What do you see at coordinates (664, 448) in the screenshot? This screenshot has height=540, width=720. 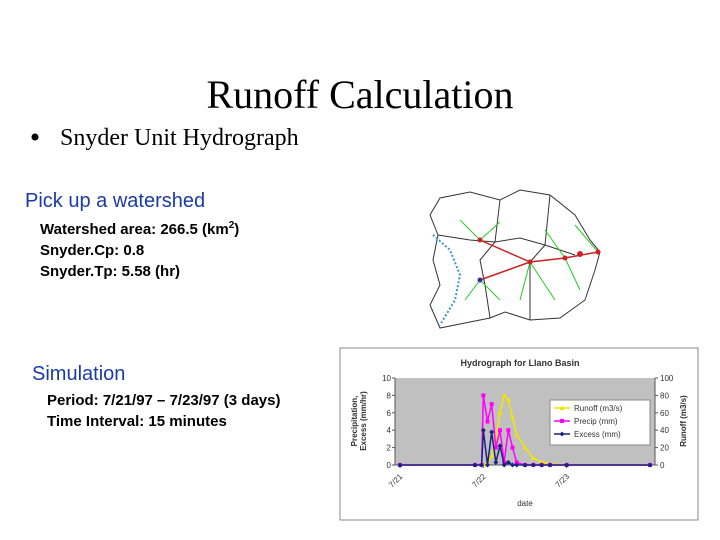 I see `y2-tick-label: 20` at bounding box center [664, 448].